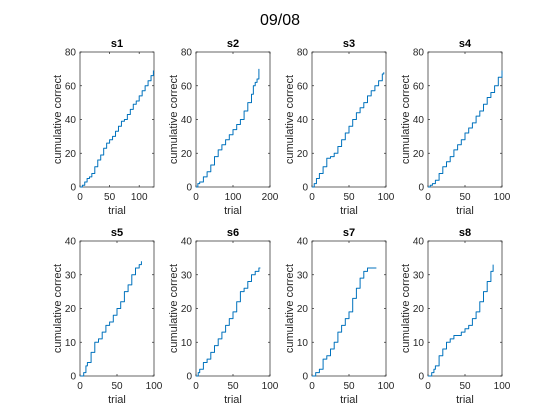  Describe the element at coordinates (349, 233) in the screenshot. I see `panel-title: s7` at that location.